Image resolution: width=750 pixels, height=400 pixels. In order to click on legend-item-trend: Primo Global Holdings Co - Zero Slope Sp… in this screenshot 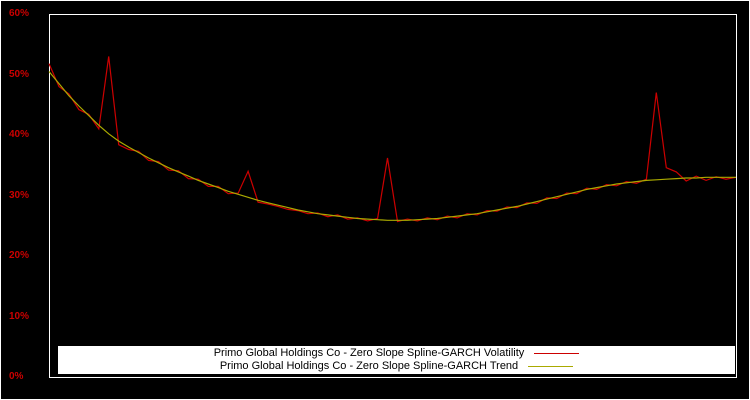, I will do `click(396, 366)`.